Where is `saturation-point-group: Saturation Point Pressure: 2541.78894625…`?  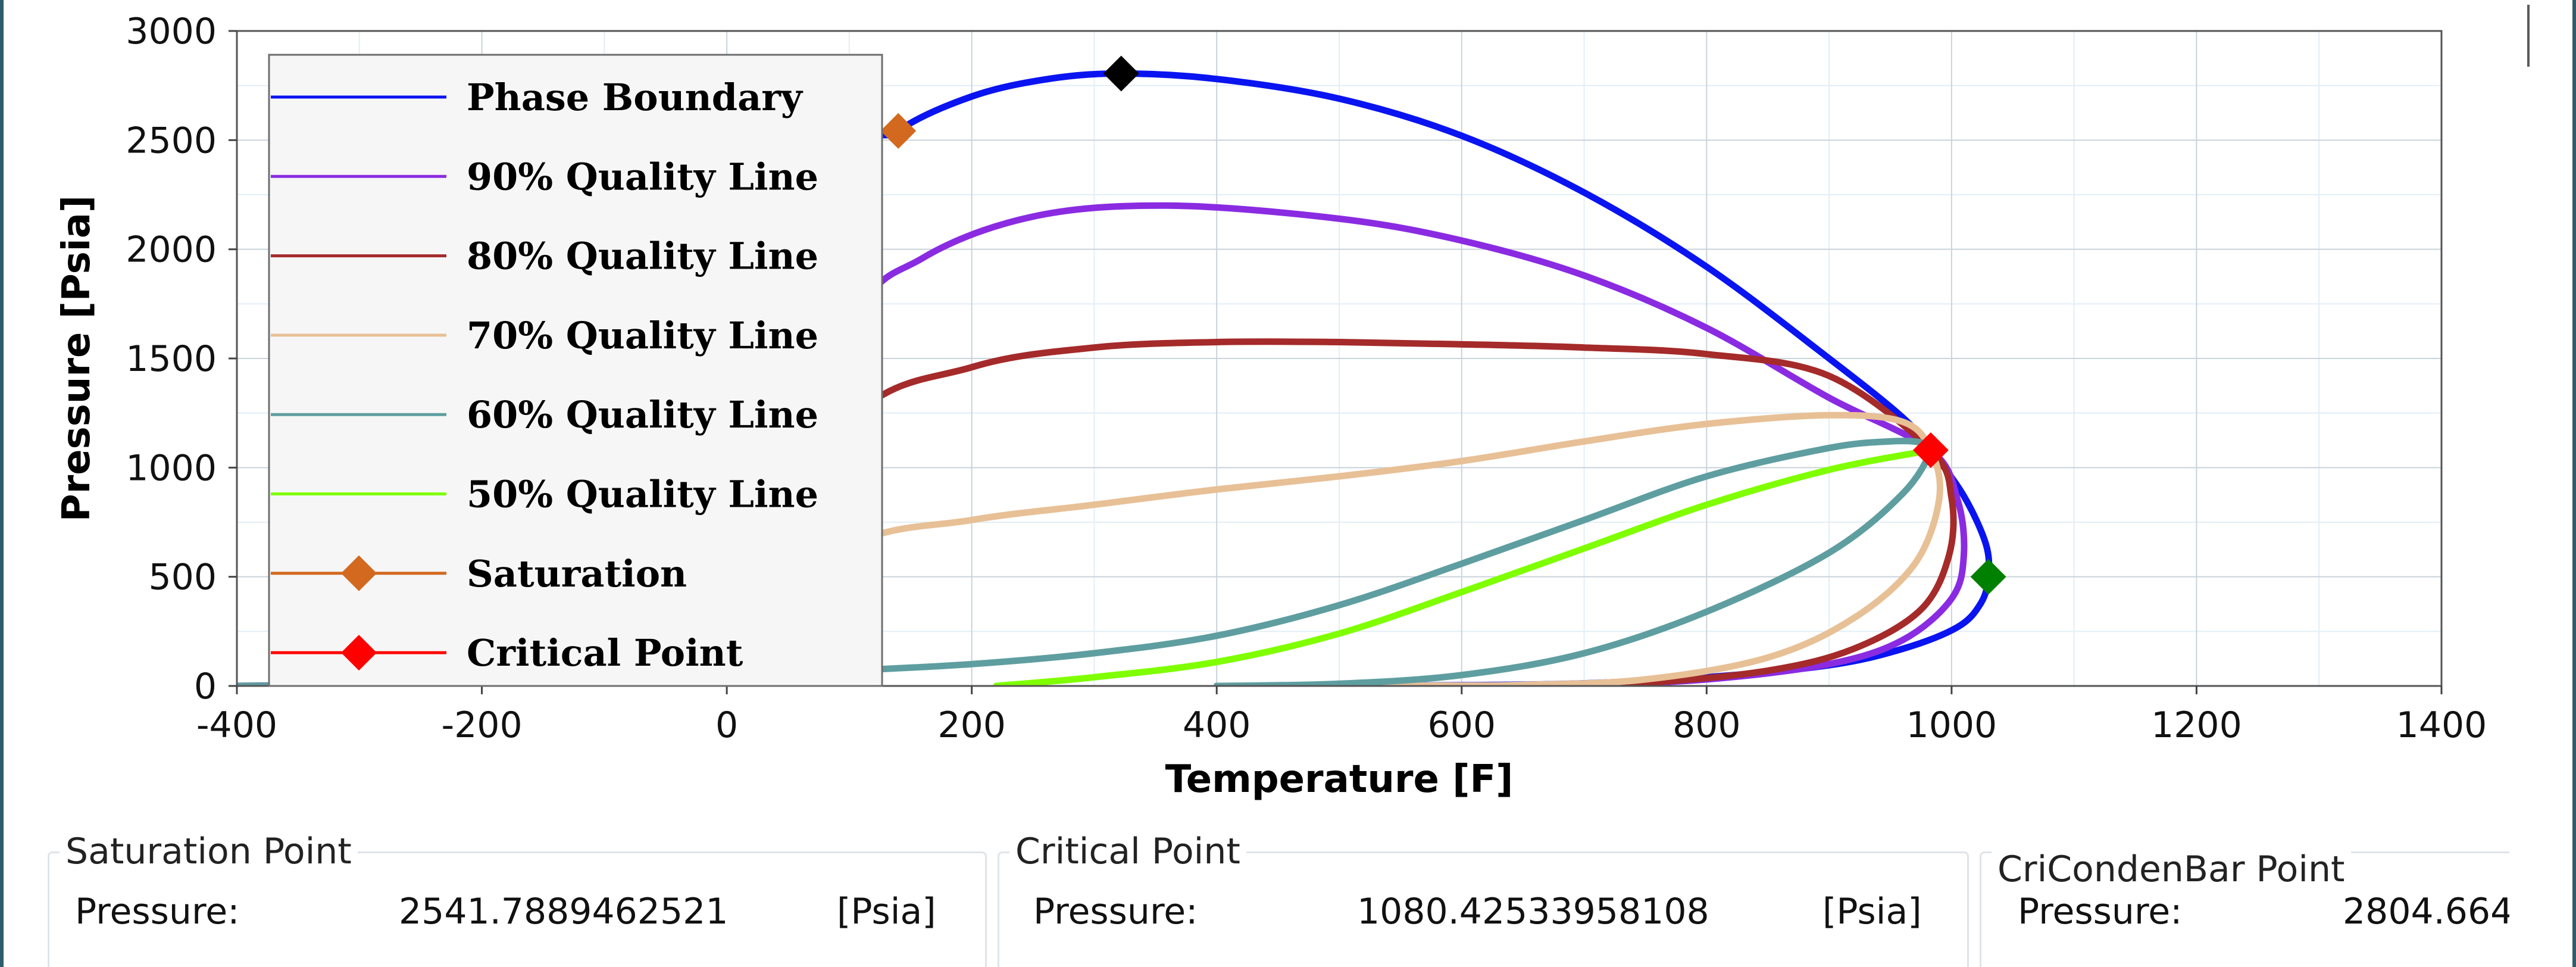 saturation-point-group: Saturation Point Pressure: 2541.78894625… is located at coordinates (517, 901).